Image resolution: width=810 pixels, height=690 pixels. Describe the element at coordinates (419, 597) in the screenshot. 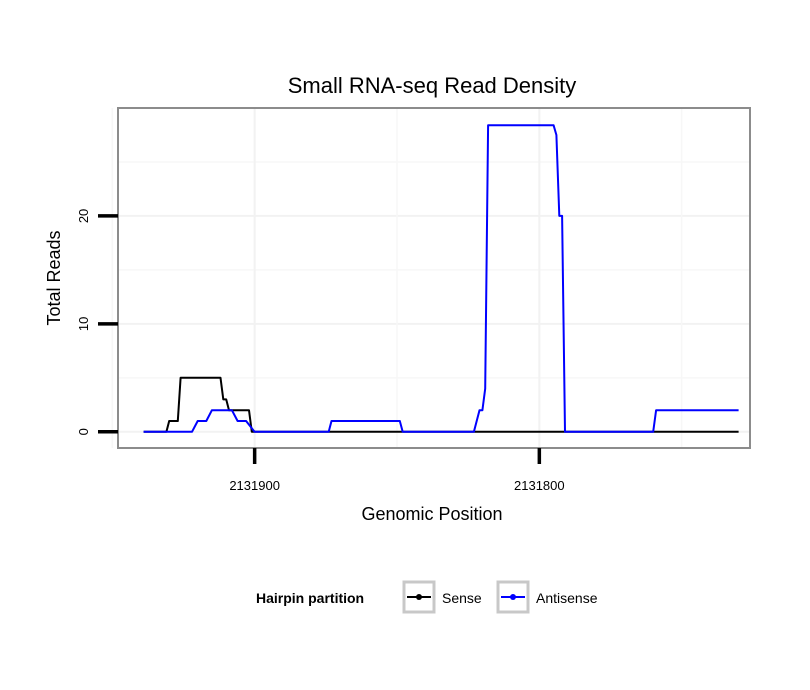

I see `legend-point-sense` at that location.